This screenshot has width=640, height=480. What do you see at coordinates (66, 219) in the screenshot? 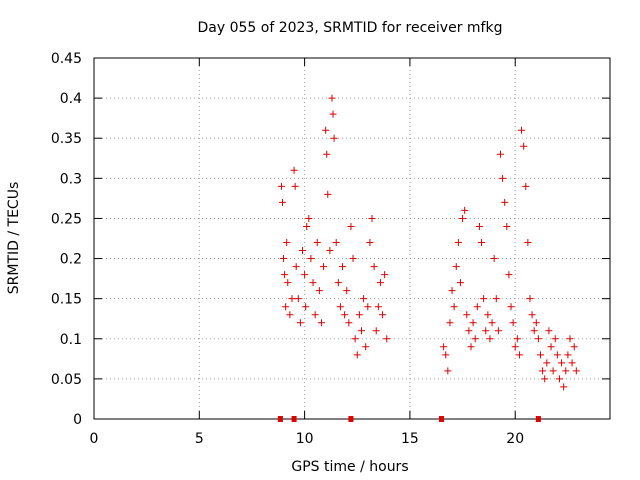
I see `y-tick-label: 0.25` at bounding box center [66, 219].